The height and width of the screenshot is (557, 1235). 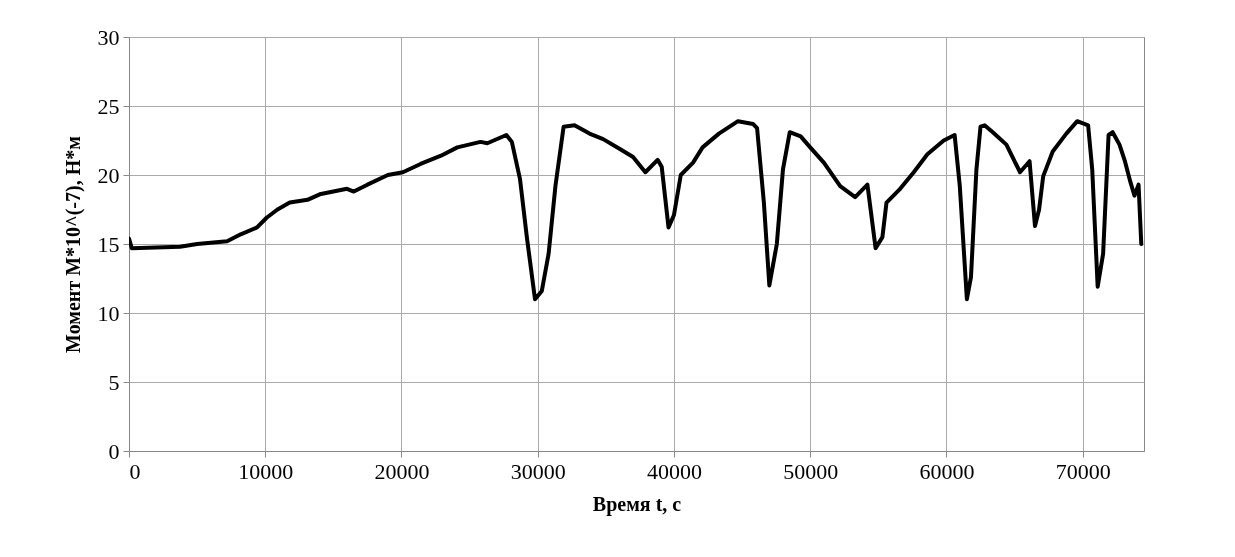 I want to click on y-axis-title: Момент M*10^(-7), Н*м, so click(x=73, y=244).